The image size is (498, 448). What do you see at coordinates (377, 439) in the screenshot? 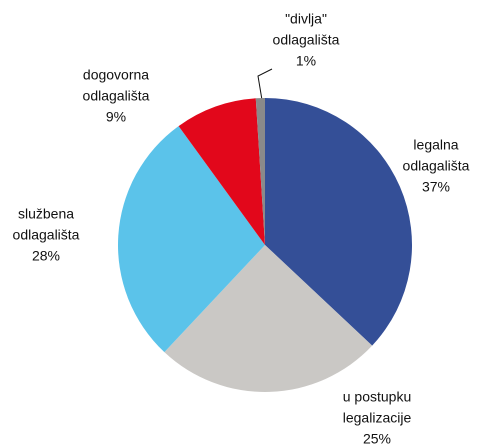
I see `value-label: 25%` at bounding box center [377, 439].